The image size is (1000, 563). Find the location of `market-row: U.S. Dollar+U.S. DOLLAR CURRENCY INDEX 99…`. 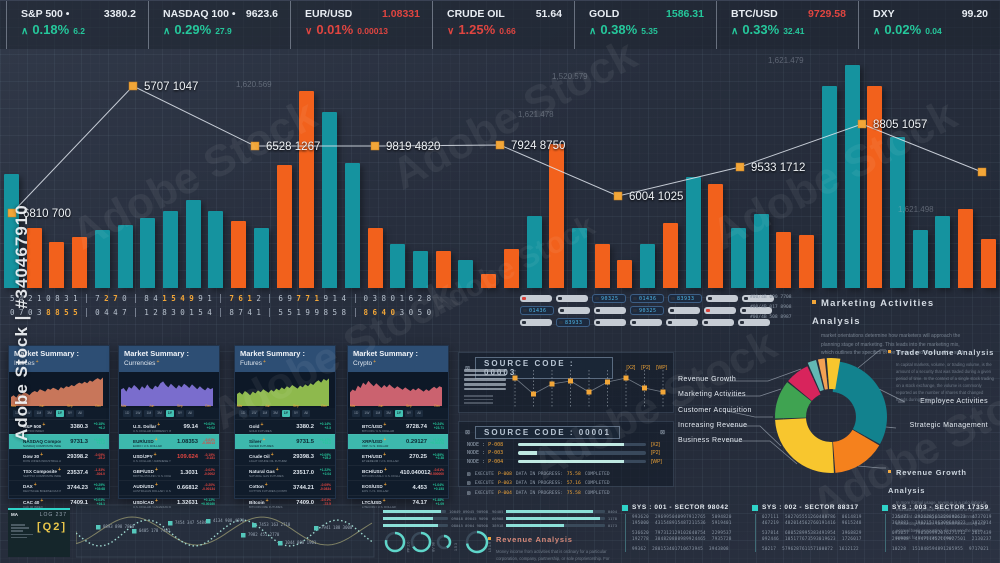

market-row: U.S. Dollar+U.S. DOLLAR CURRENCY INDEX 99… is located at coordinates (169, 426).